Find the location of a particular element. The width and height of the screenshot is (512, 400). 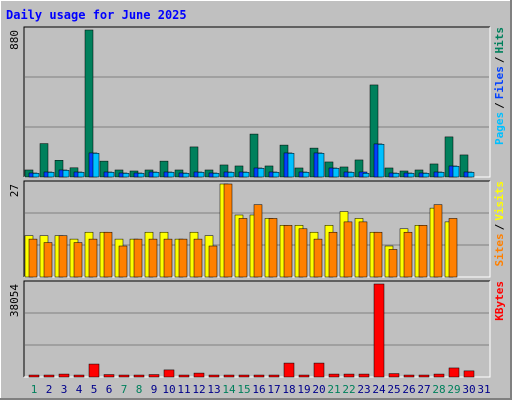

y-tick-label: 27 is located at coordinates (14, 190).